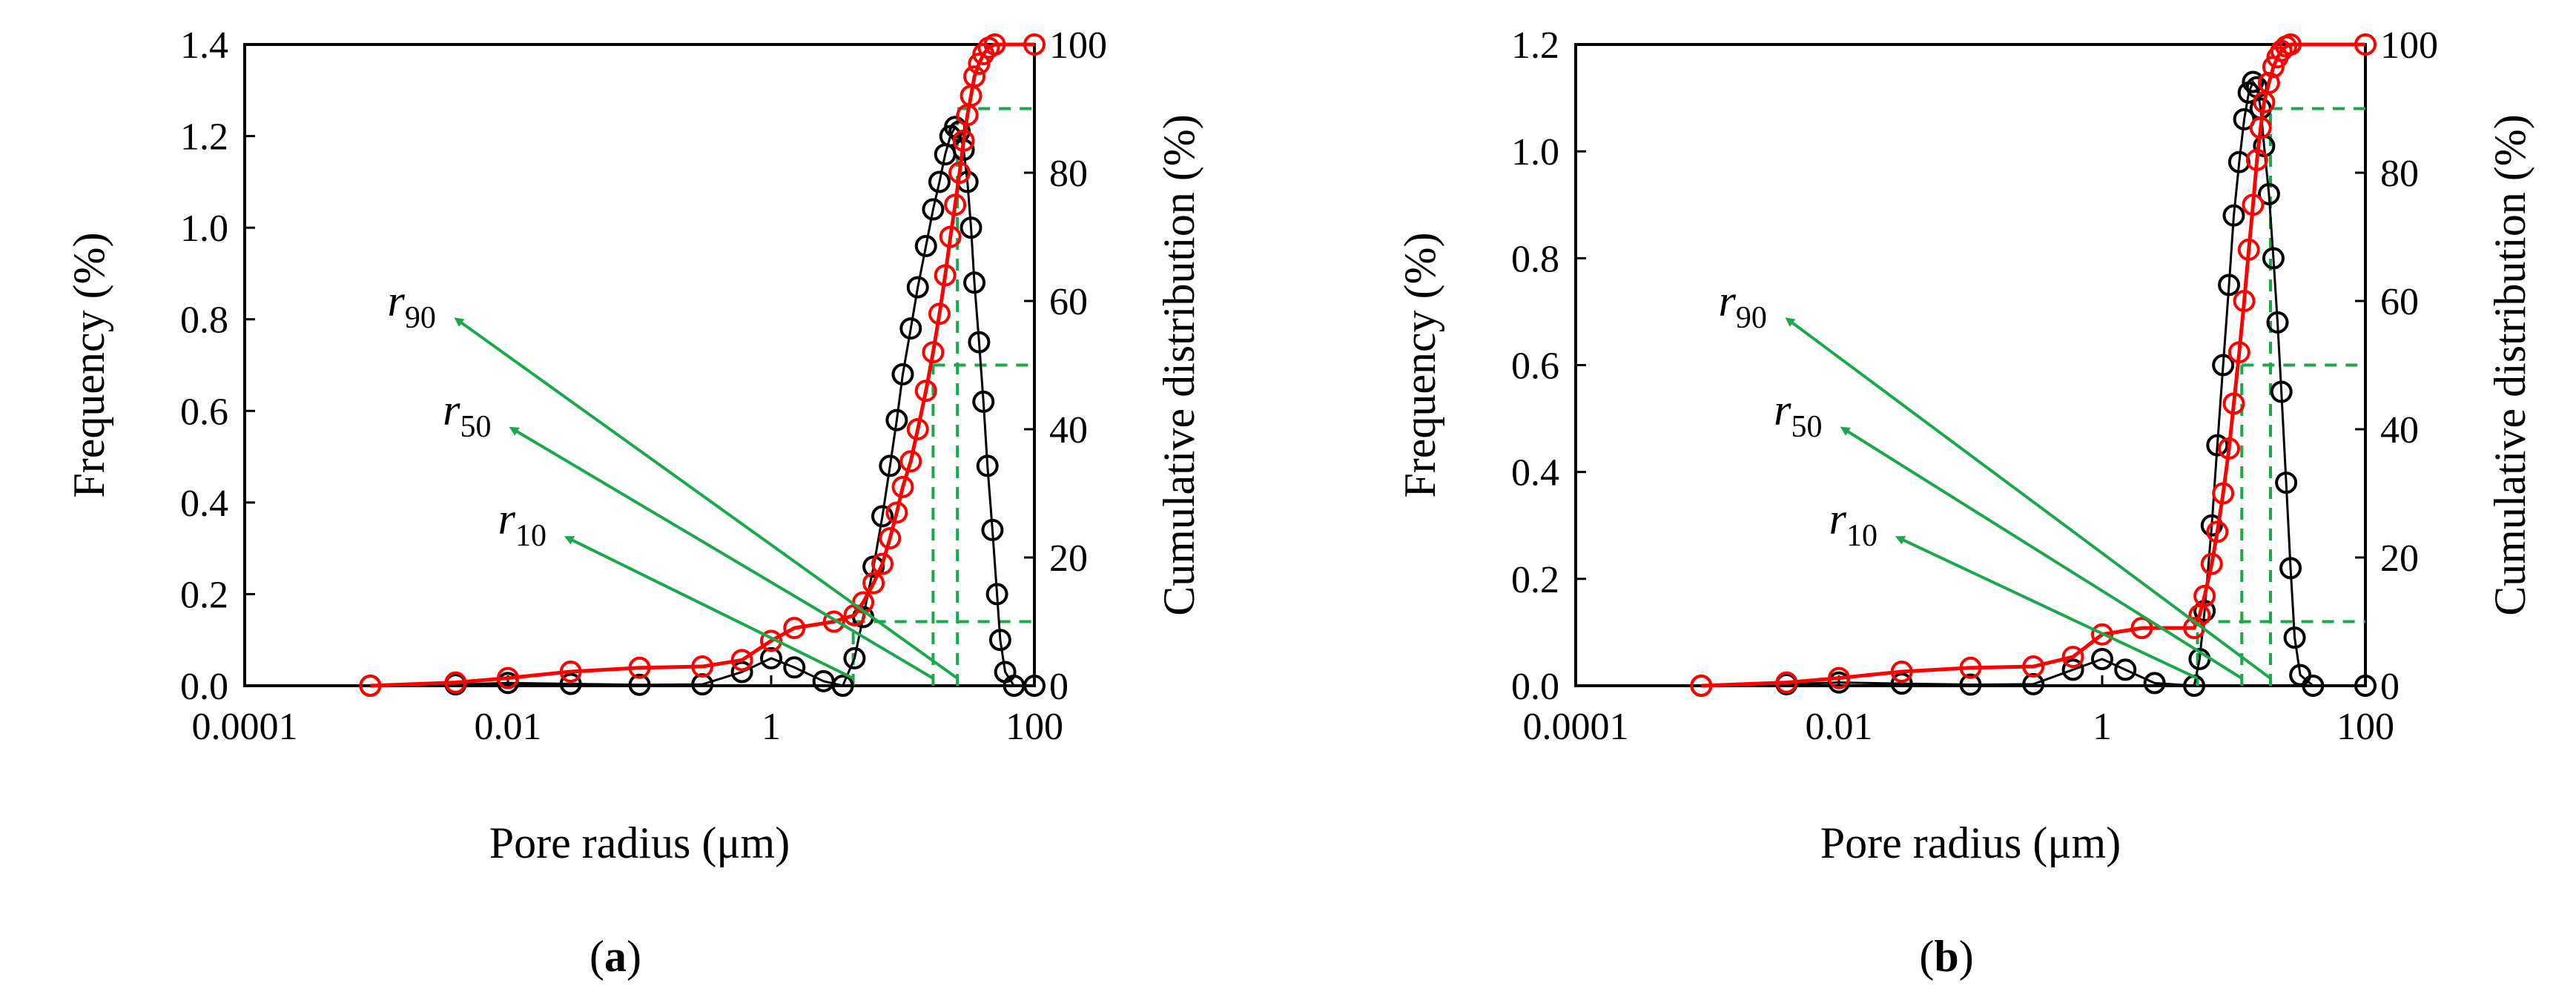 This screenshot has width=2576, height=1006. I want to click on left-y-axis-title: Frequency (%), so click(1420, 364).